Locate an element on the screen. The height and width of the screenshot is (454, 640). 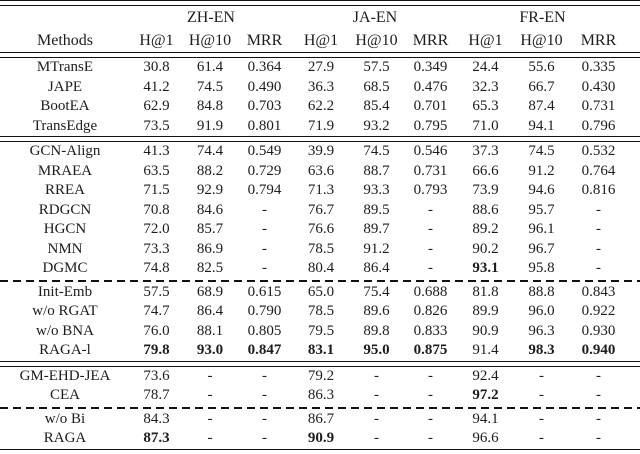
metric-value: 84.8 is located at coordinates (210, 106).